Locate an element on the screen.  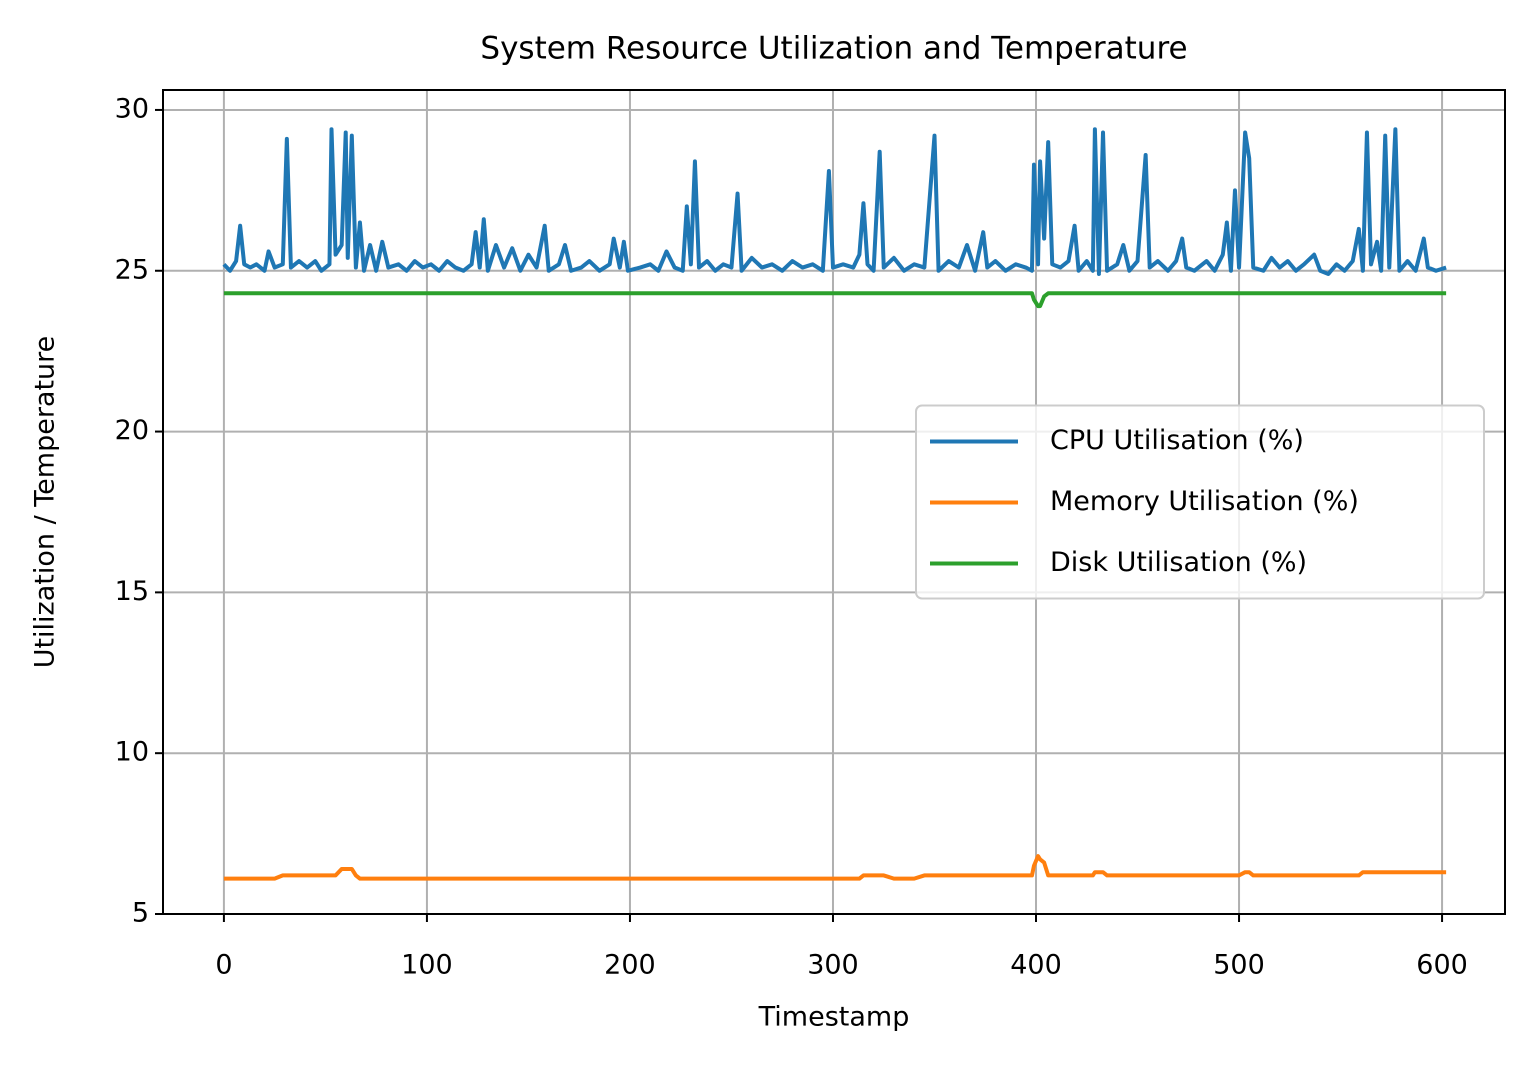
x-axis-label: Timestamp is located at coordinates (834, 1017).